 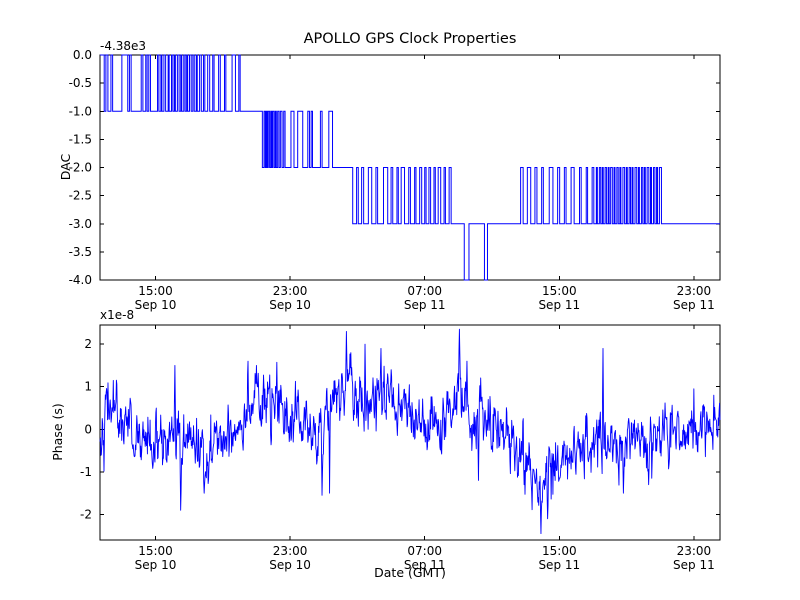 I want to click on dac-y-tick-label: -3.0, so click(x=80, y=224).